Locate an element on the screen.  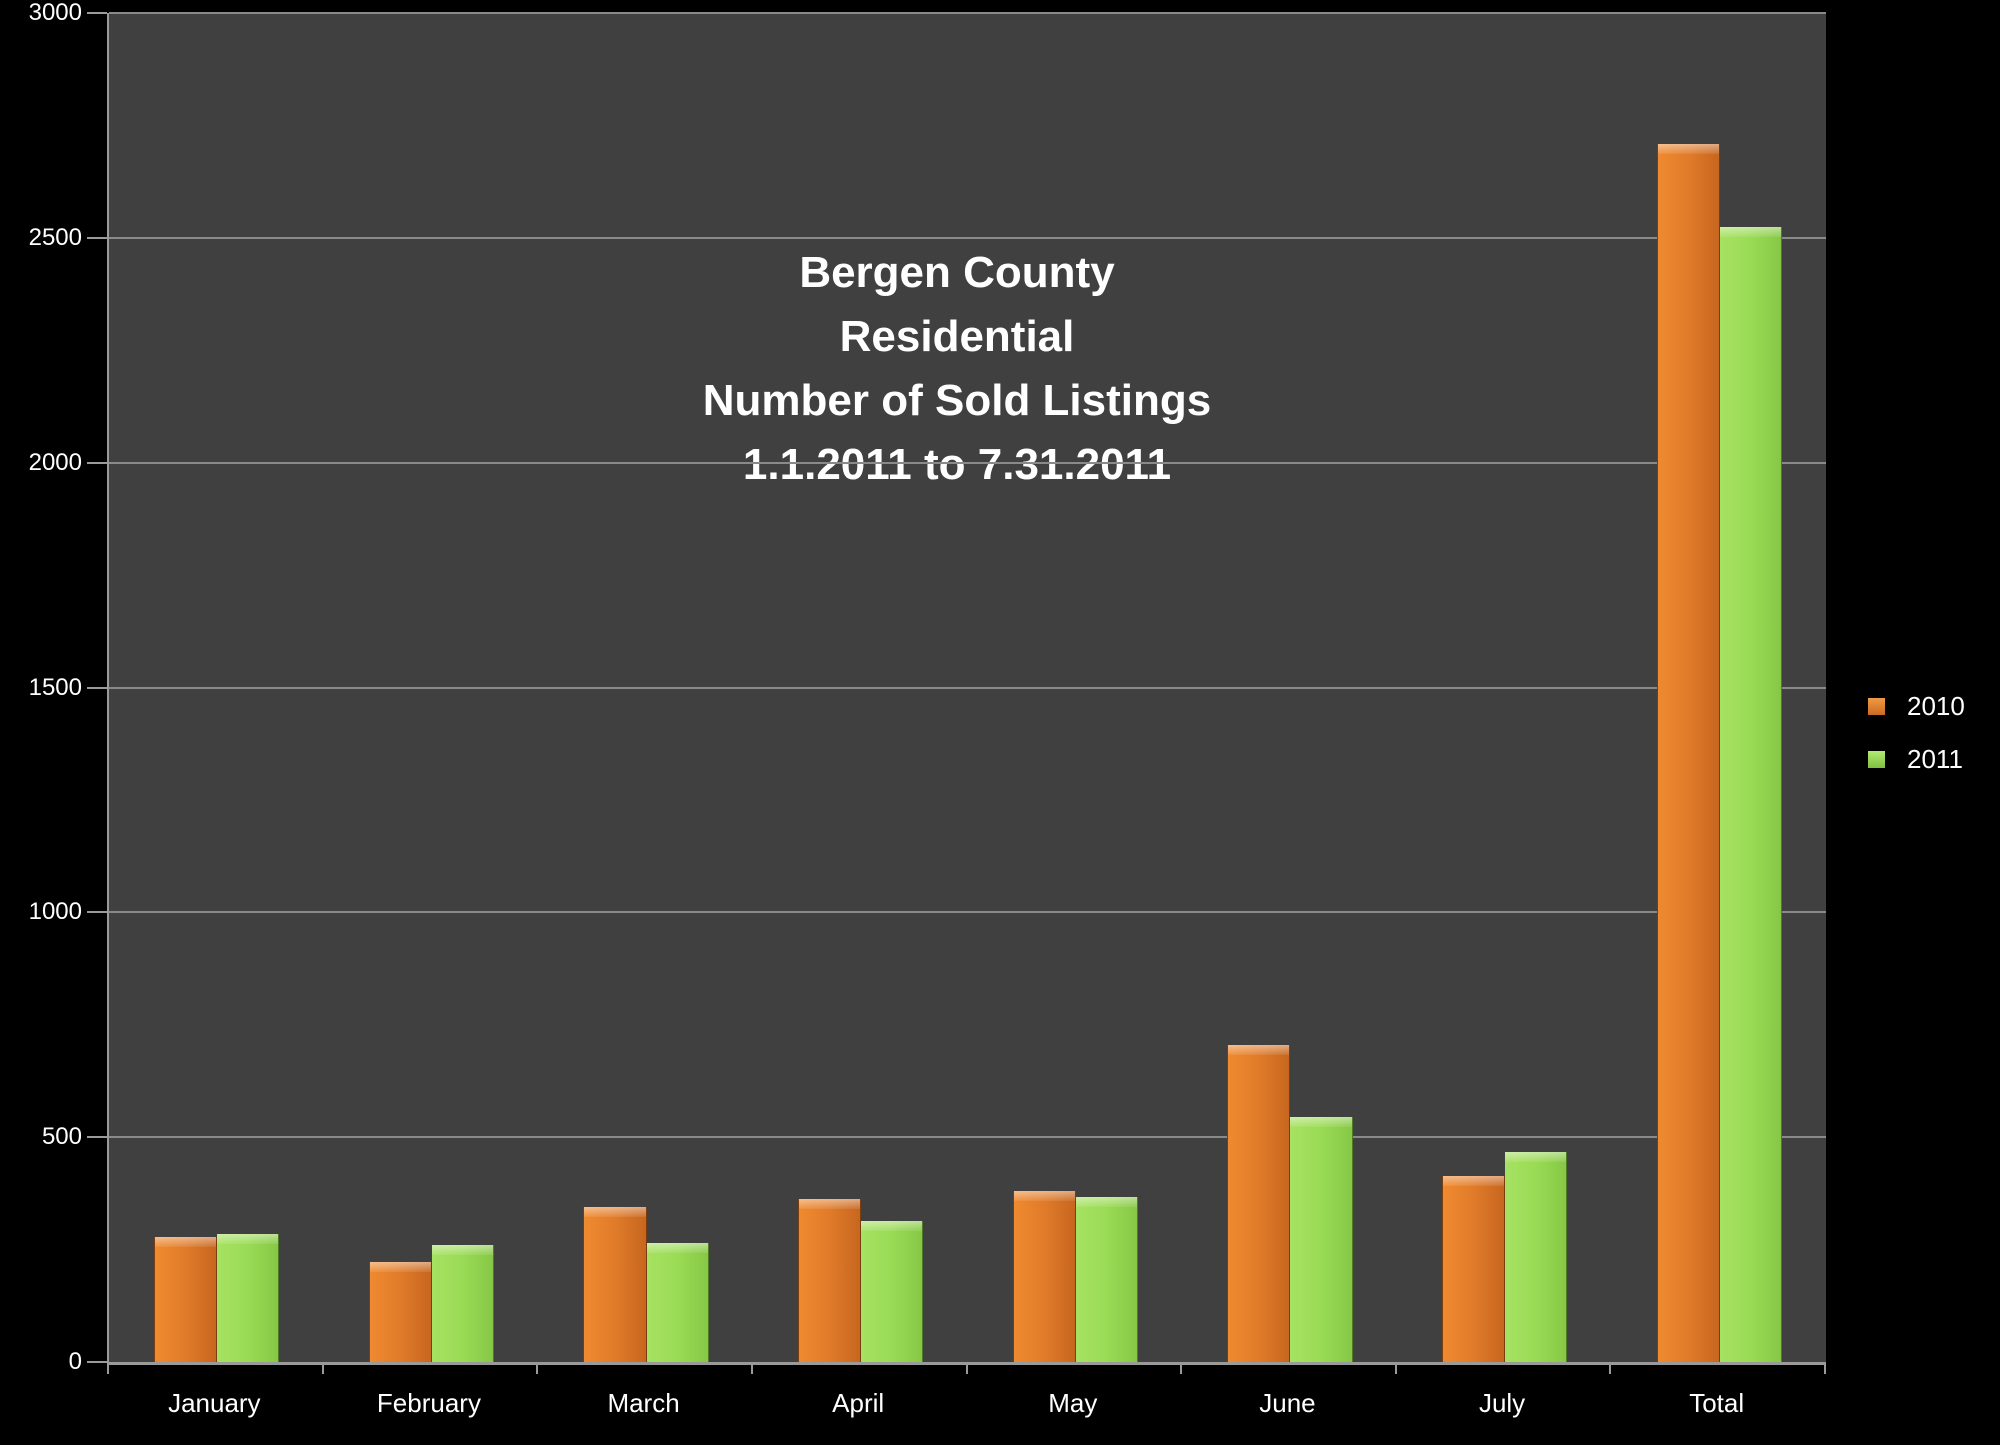
bar-2010-february is located at coordinates (400, 1312).